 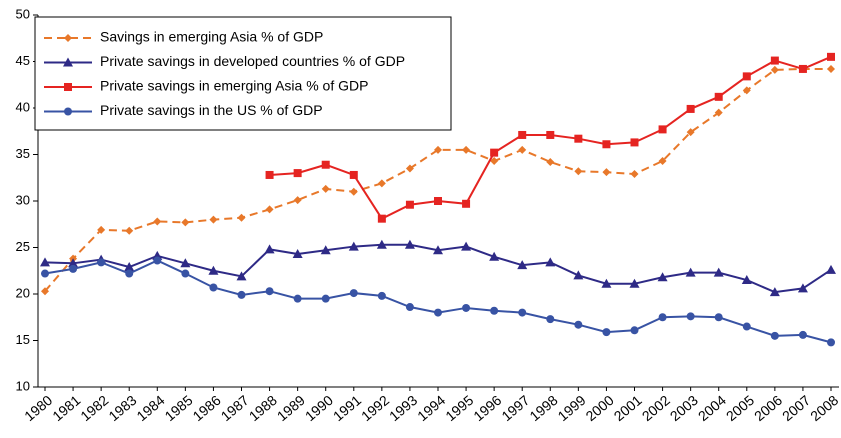 What do you see at coordinates (291, 408) in the screenshot?
I see `x-tick-label: 1989` at bounding box center [291, 408].